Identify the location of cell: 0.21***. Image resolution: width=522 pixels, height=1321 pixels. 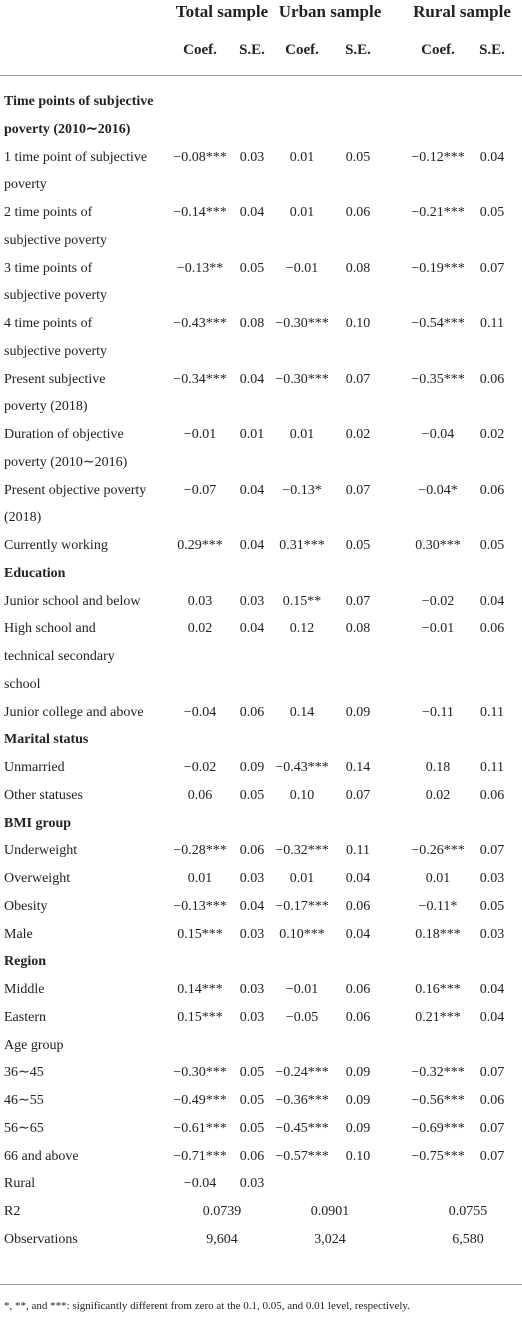
(438, 1017).